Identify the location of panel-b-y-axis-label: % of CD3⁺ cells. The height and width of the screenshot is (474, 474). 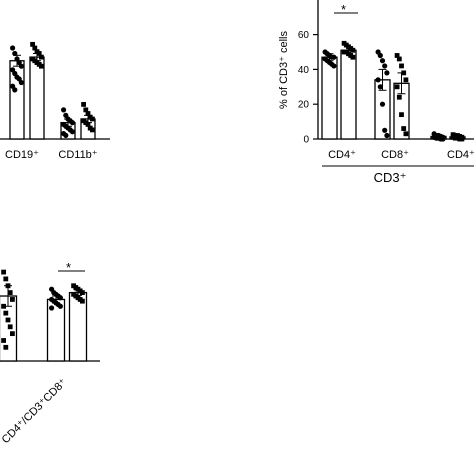
(284, 70).